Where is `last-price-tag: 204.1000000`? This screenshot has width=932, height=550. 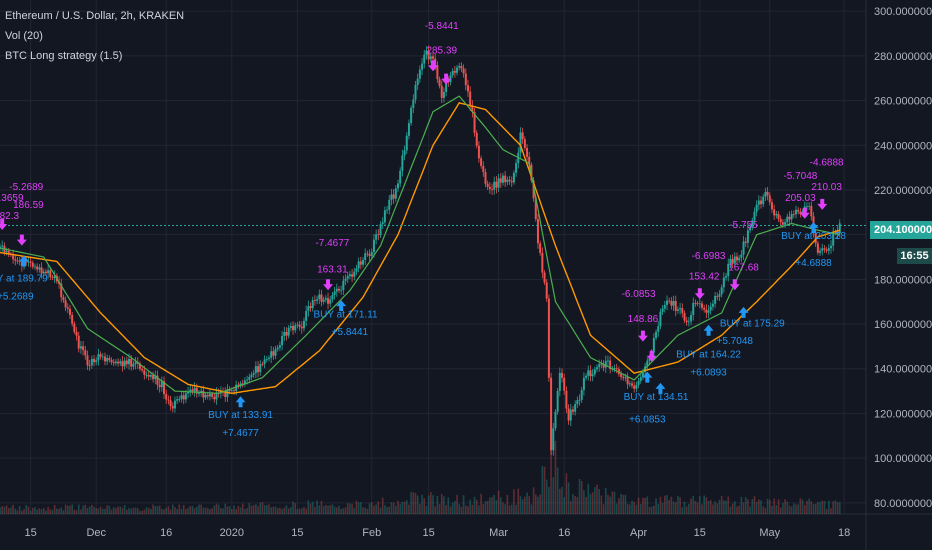 last-price-tag: 204.1000000 is located at coordinates (901, 230).